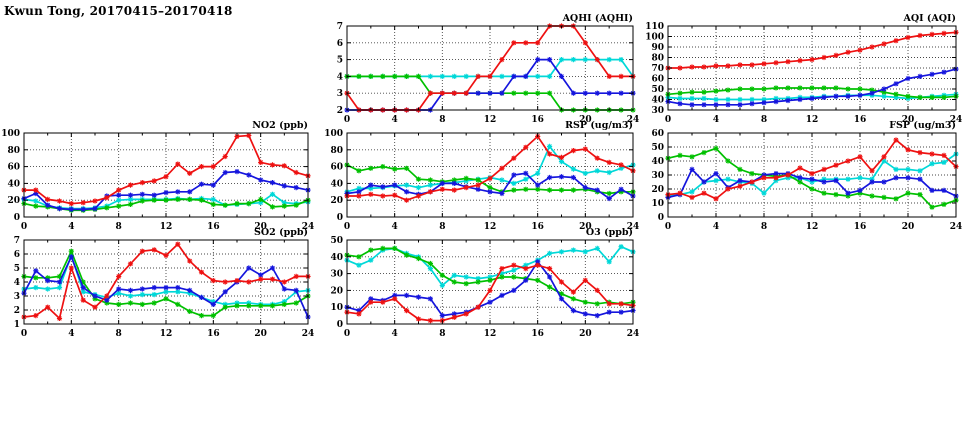 The height and width of the screenshot is (447, 975). I want to click on chart-rsp: 0 4 8 12 16 20 24 0 20 40 60 80 100 RSP (ug/m3), so click(484, 176).